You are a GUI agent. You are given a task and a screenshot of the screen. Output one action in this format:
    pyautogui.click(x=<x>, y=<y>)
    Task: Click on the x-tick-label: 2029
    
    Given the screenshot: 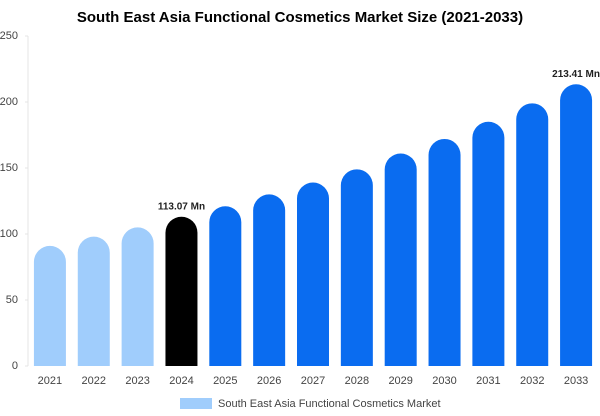 What is the action you would take?
    pyautogui.click(x=400, y=381)
    